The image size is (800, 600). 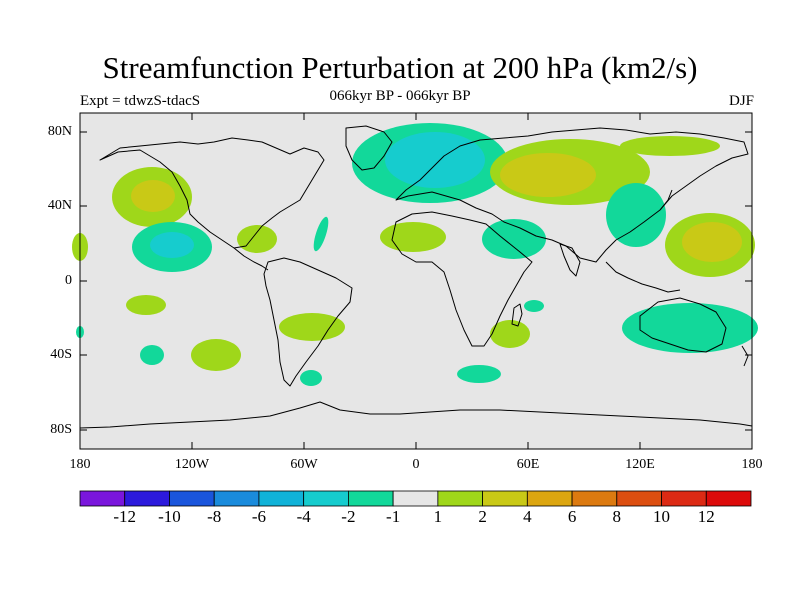 What do you see at coordinates (59, 205) in the screenshot?
I see `lat-label-40n: 40N` at bounding box center [59, 205].